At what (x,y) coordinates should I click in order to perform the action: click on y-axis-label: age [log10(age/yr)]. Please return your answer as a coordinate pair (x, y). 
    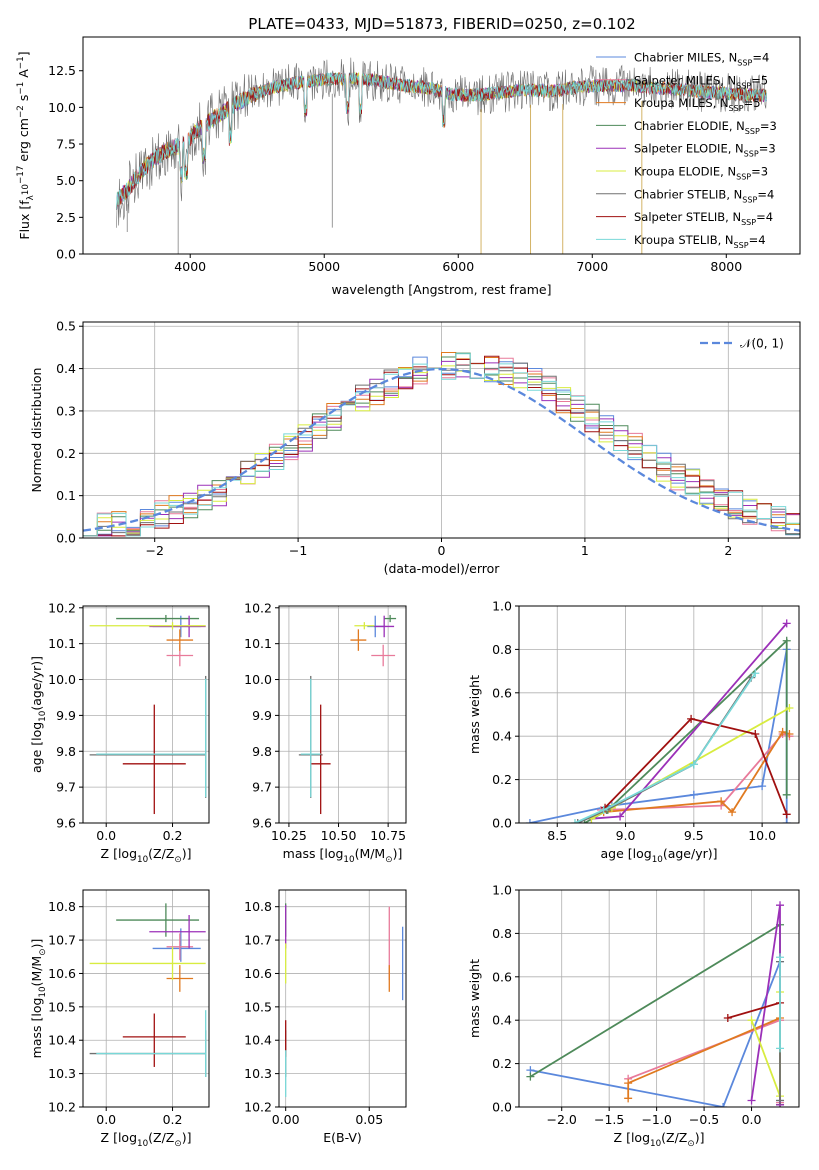
    Looking at the image, I should click on (38, 714).